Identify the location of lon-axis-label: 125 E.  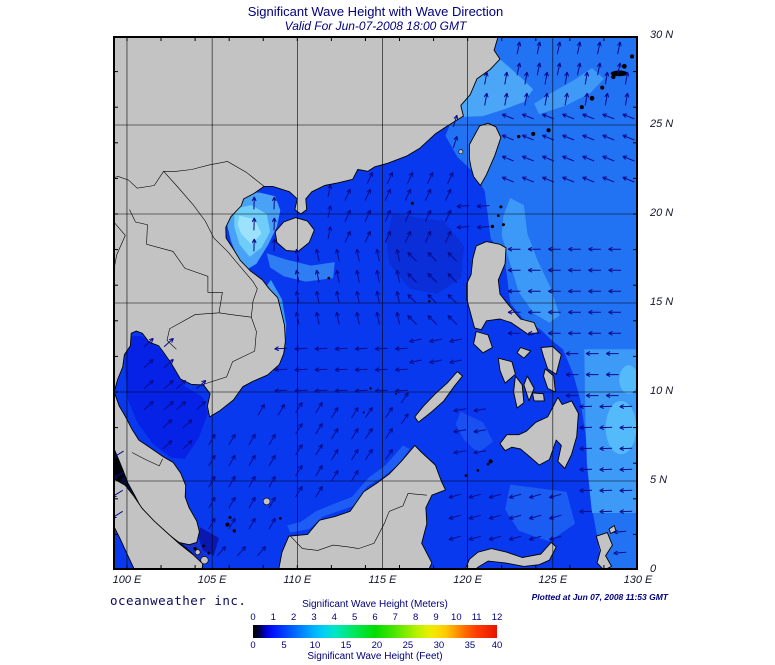
(553, 580).